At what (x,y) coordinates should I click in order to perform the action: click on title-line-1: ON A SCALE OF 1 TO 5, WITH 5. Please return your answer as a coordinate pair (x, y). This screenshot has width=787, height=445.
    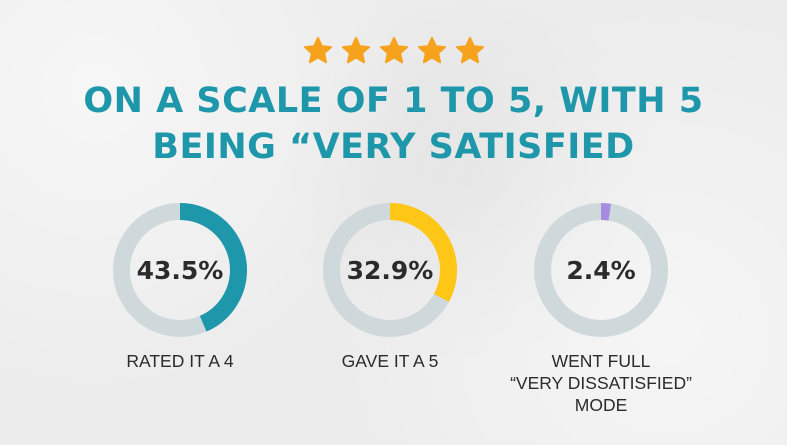
    Looking at the image, I should click on (393, 101).